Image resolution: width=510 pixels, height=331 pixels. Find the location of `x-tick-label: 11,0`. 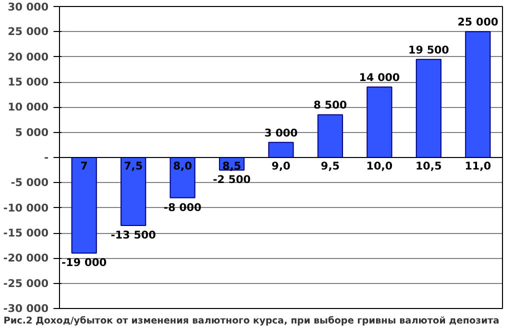

x-tick-label: 11,0 is located at coordinates (478, 166).